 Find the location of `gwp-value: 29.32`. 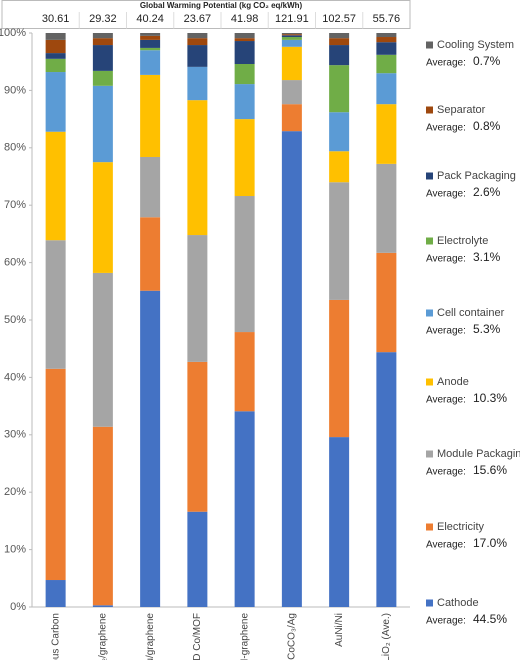

gwp-value: 29.32 is located at coordinates (103, 19).